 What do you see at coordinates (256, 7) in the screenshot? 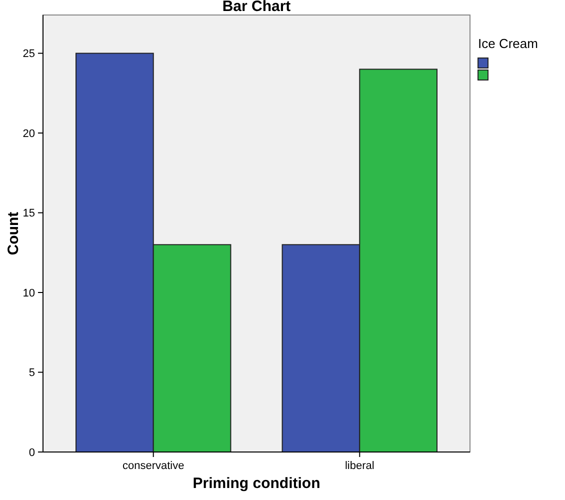
I see `chart-title: Bar Chart` at bounding box center [256, 7].